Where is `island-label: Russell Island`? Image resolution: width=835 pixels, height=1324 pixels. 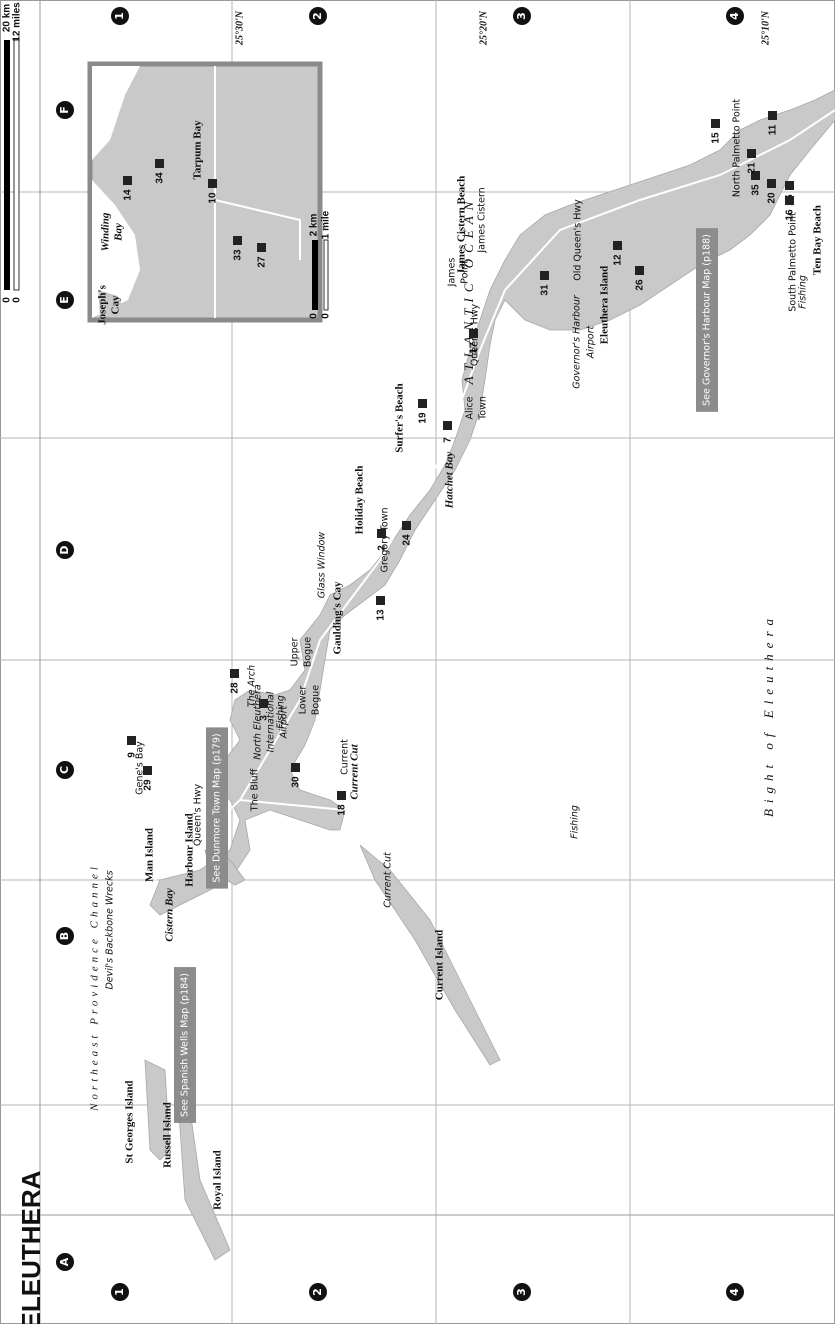 island-label: Russell Island is located at coordinates (168, 1135).